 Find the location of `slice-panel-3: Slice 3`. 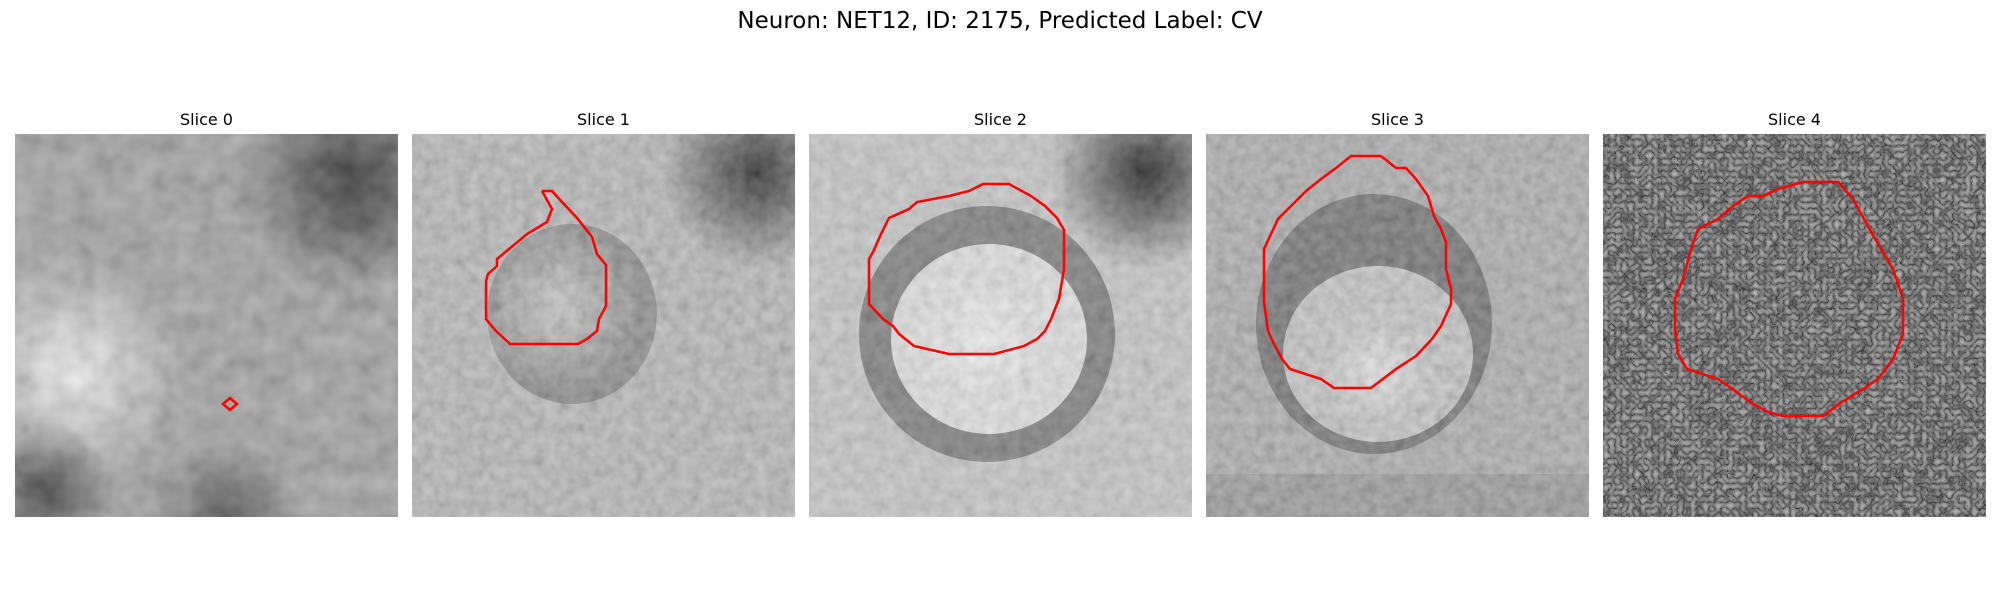

slice-panel-3: Slice 3 is located at coordinates (1397, 315).